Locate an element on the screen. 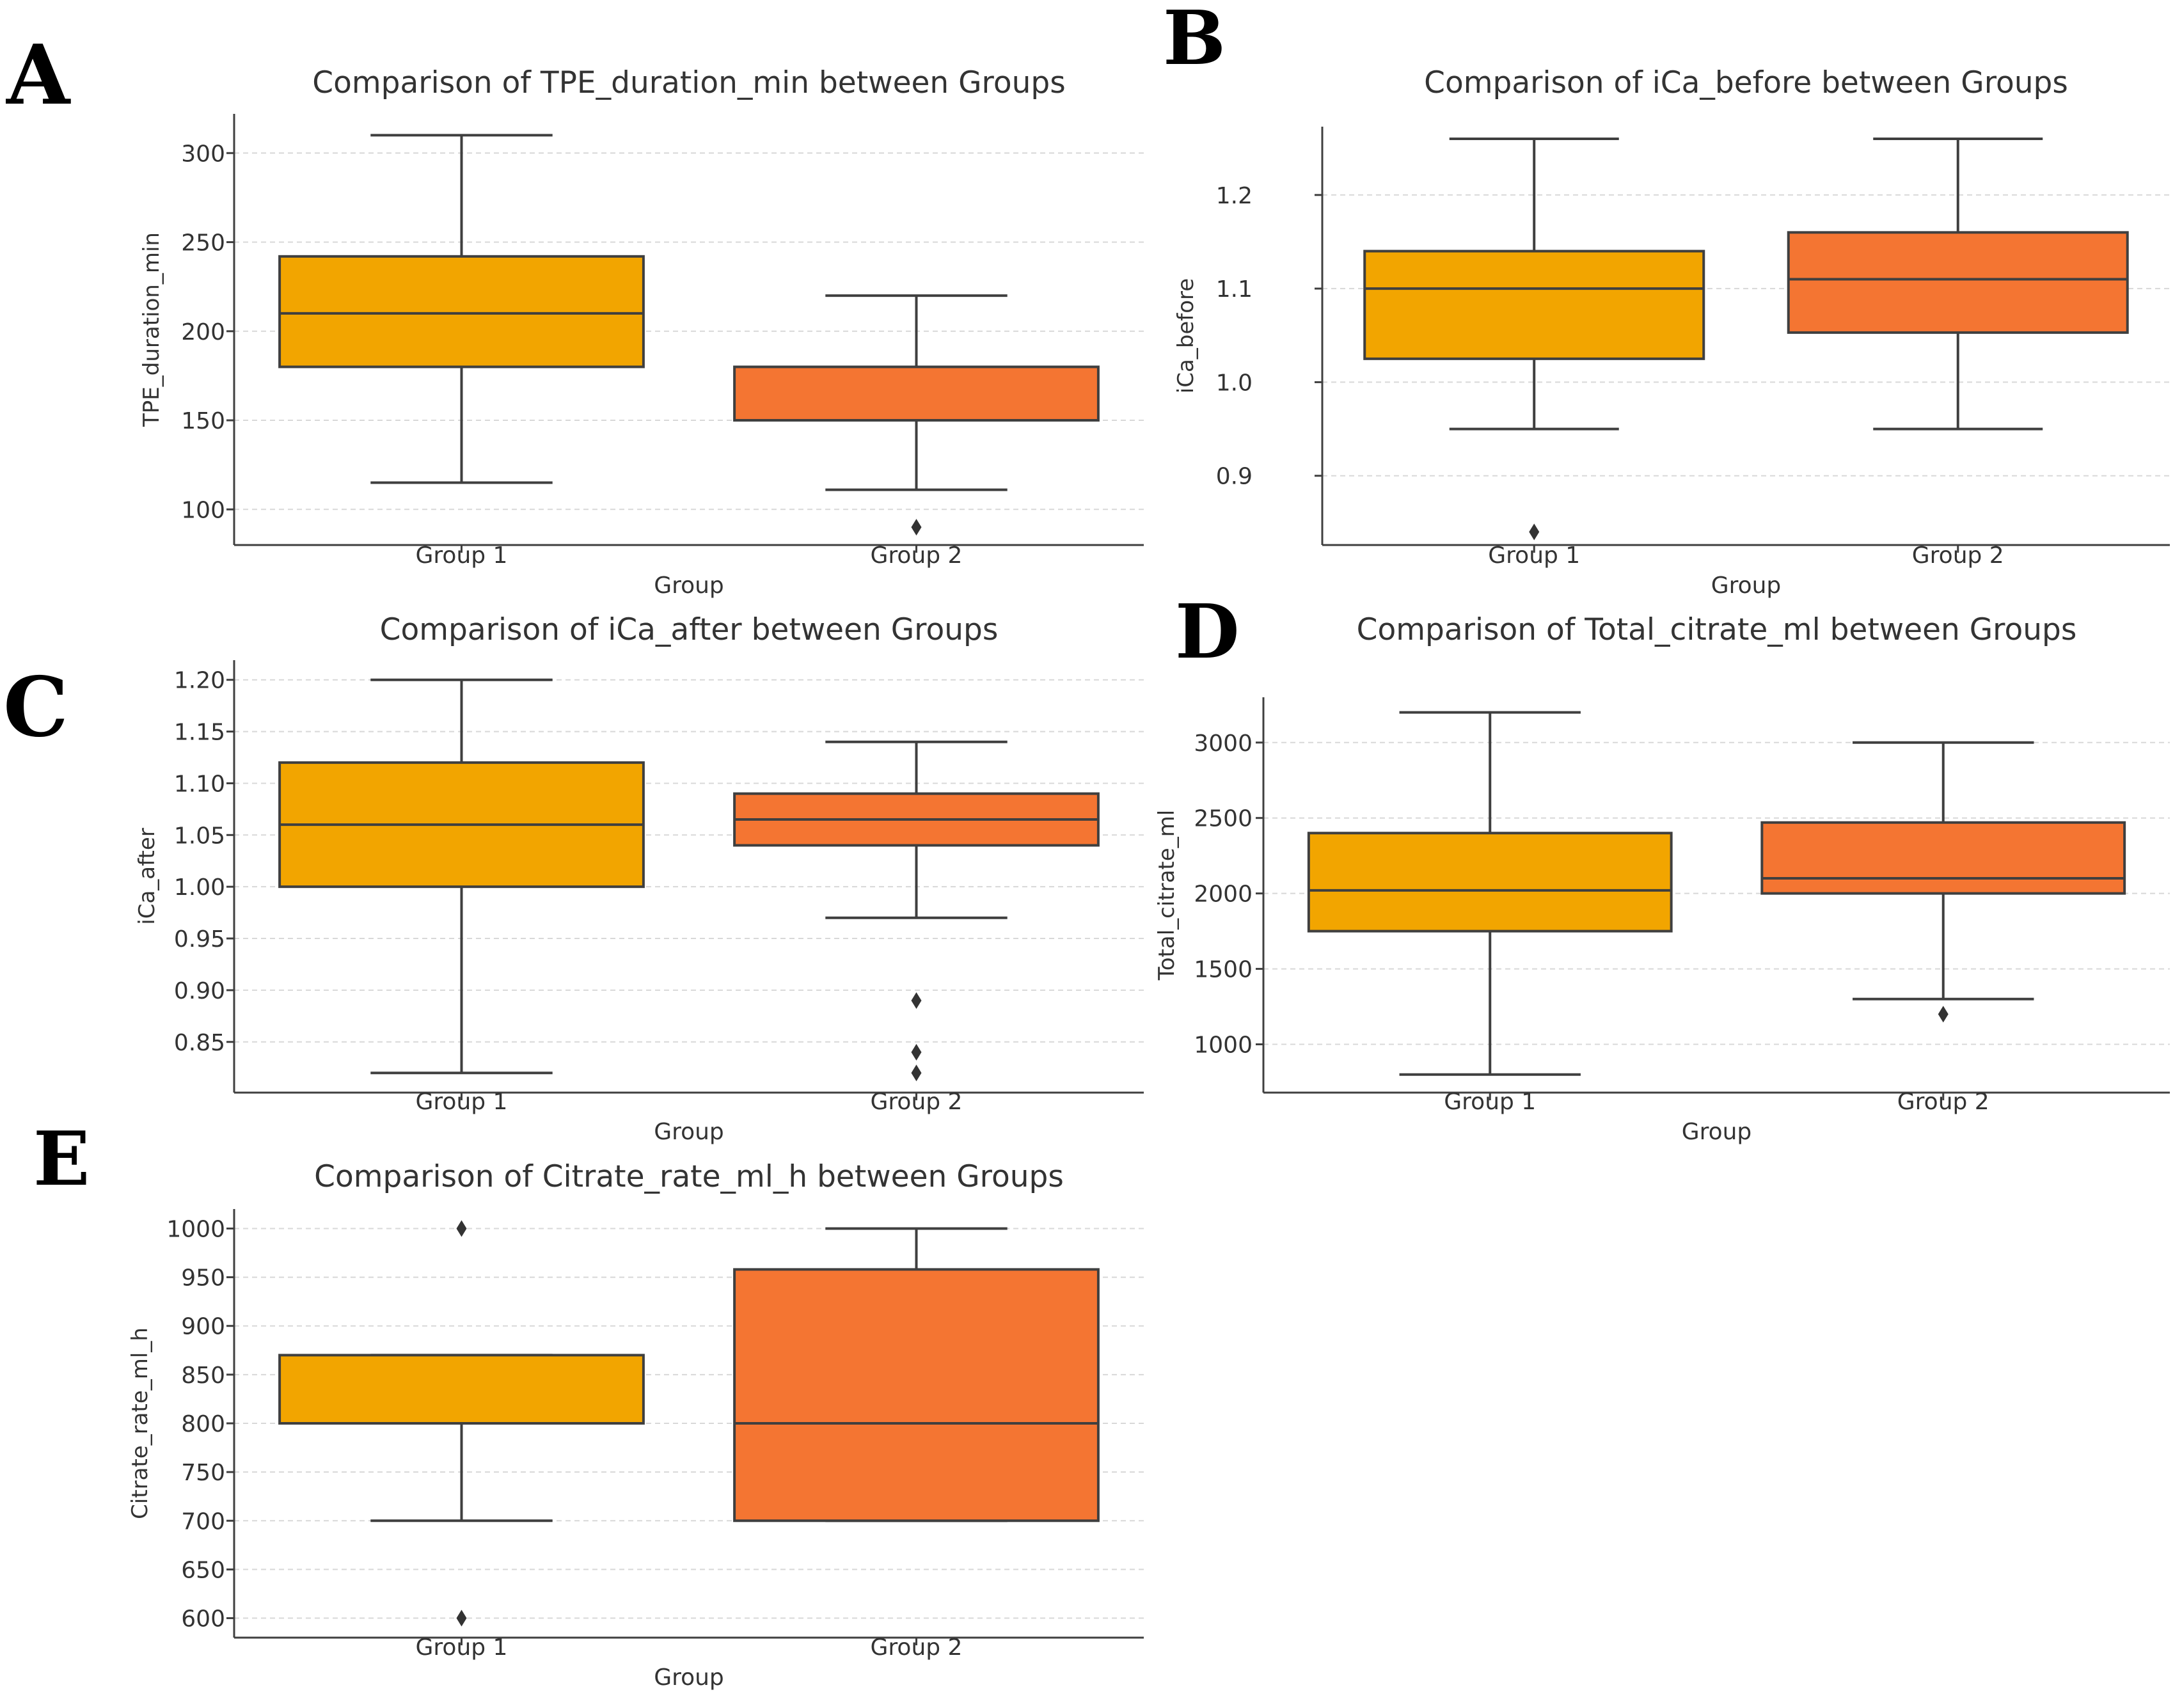 The image size is (2182, 1708). y-tick-label: 750 is located at coordinates (203, 1473).